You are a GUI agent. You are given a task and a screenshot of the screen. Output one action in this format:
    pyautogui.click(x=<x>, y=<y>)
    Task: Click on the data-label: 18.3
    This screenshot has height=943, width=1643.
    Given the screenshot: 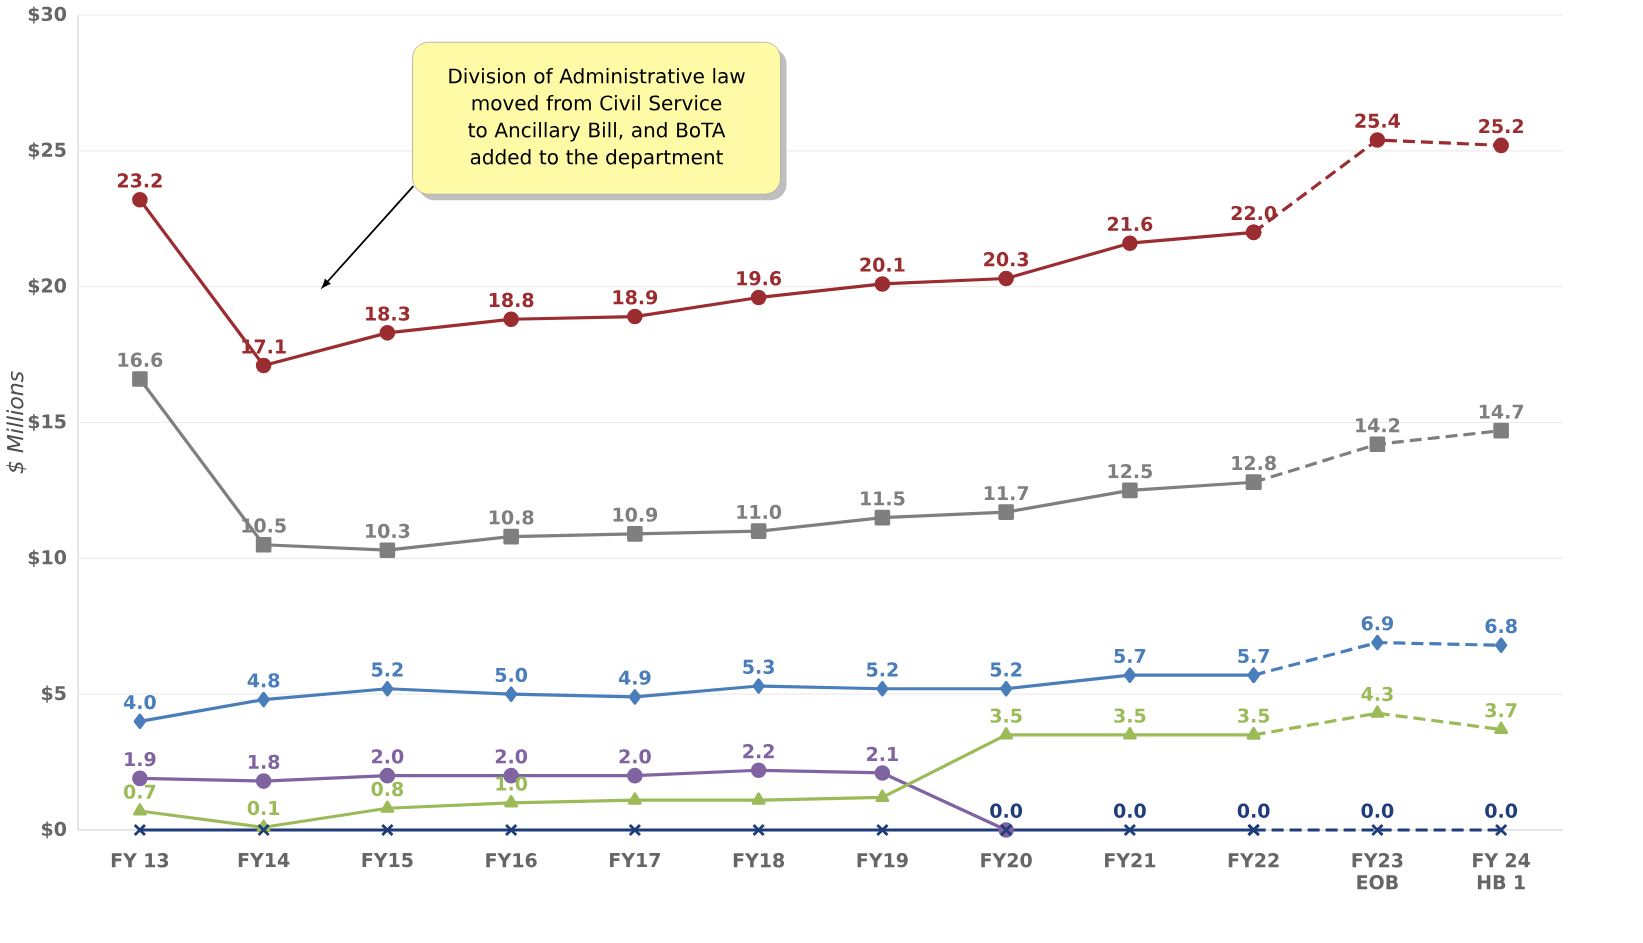 What is the action you would take?
    pyautogui.click(x=388, y=313)
    